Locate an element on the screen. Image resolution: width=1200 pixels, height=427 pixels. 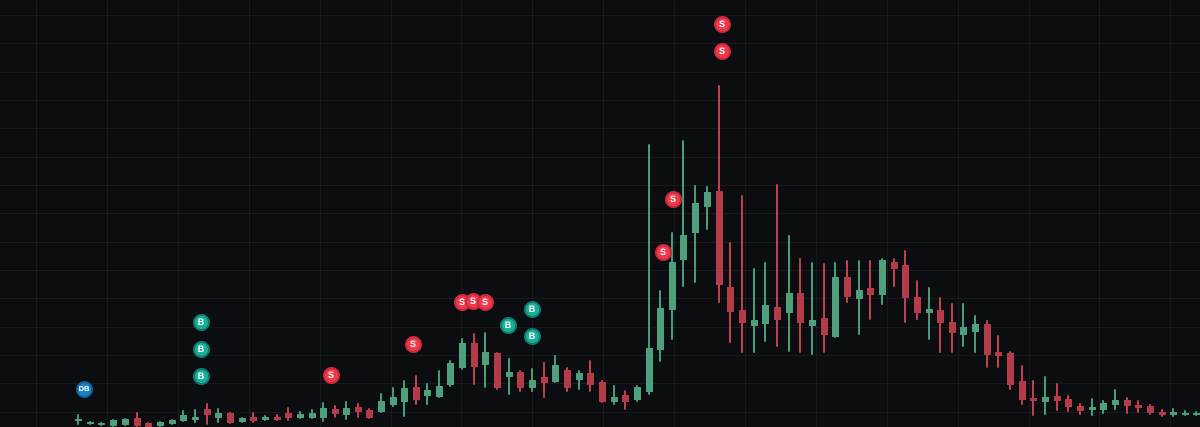
db-marker: DB is located at coordinates (84, 389).